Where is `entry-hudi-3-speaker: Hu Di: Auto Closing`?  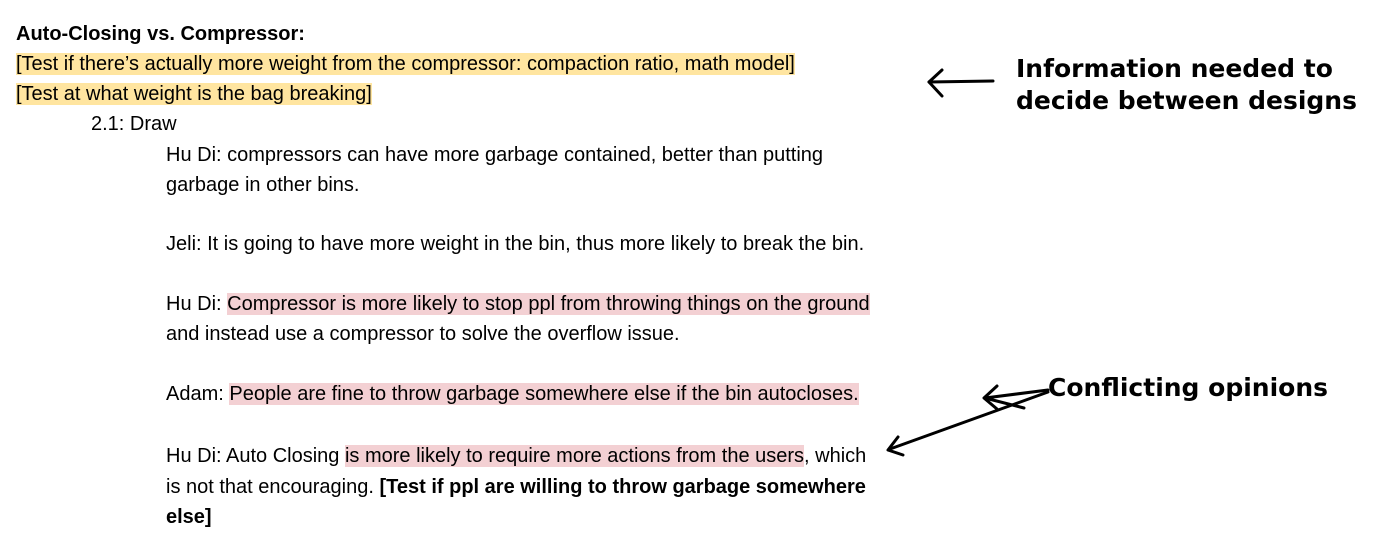
entry-hudi-3-speaker: Hu Di: Auto Closing is located at coordinates (255, 456).